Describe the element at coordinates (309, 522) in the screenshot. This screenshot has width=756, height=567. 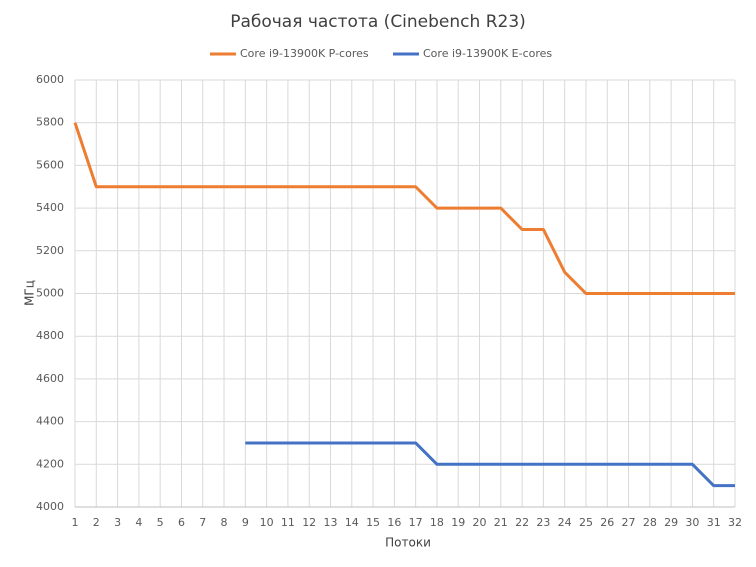
I see `x-tick-label: 12` at that location.